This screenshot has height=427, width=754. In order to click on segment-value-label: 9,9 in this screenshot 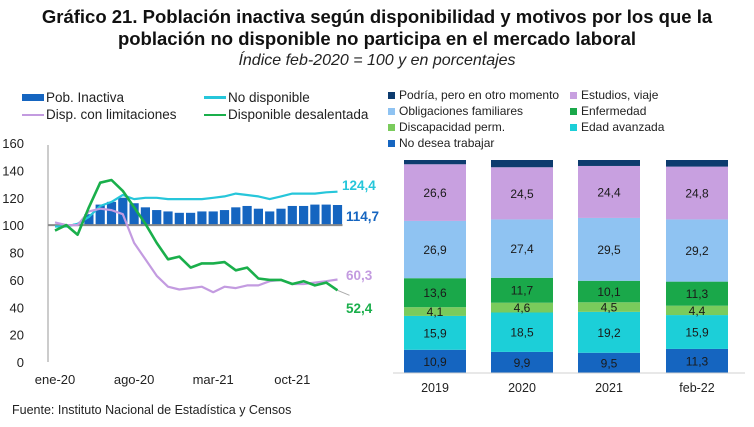, I will do `click(522, 363)`.